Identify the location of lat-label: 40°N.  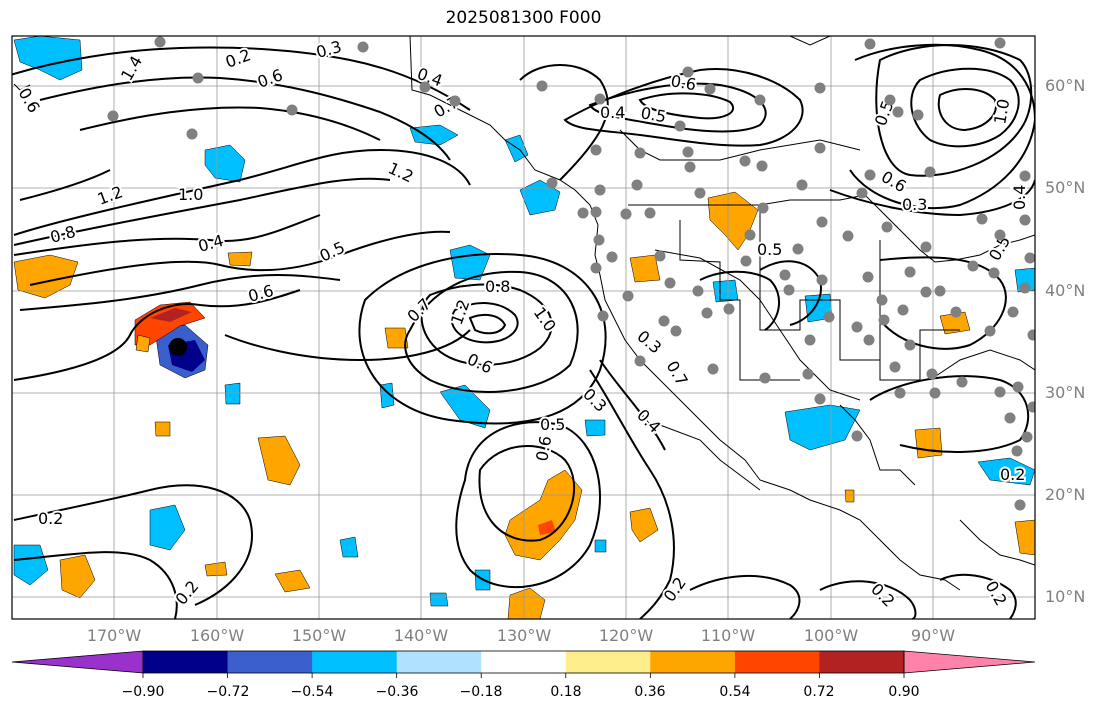
(1065, 290).